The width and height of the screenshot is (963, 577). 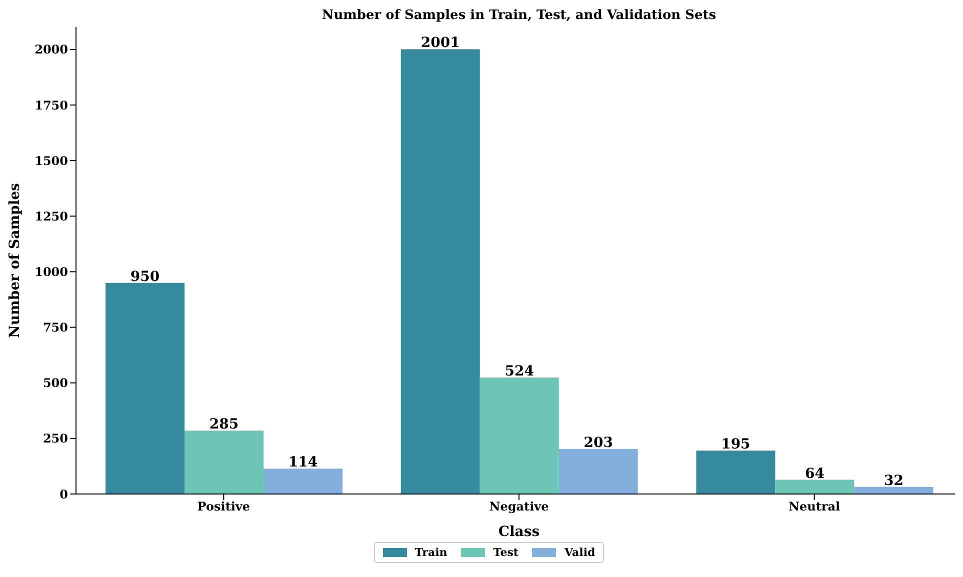 What do you see at coordinates (51, 49) in the screenshot?
I see `y-tick-label: 2000` at bounding box center [51, 49].